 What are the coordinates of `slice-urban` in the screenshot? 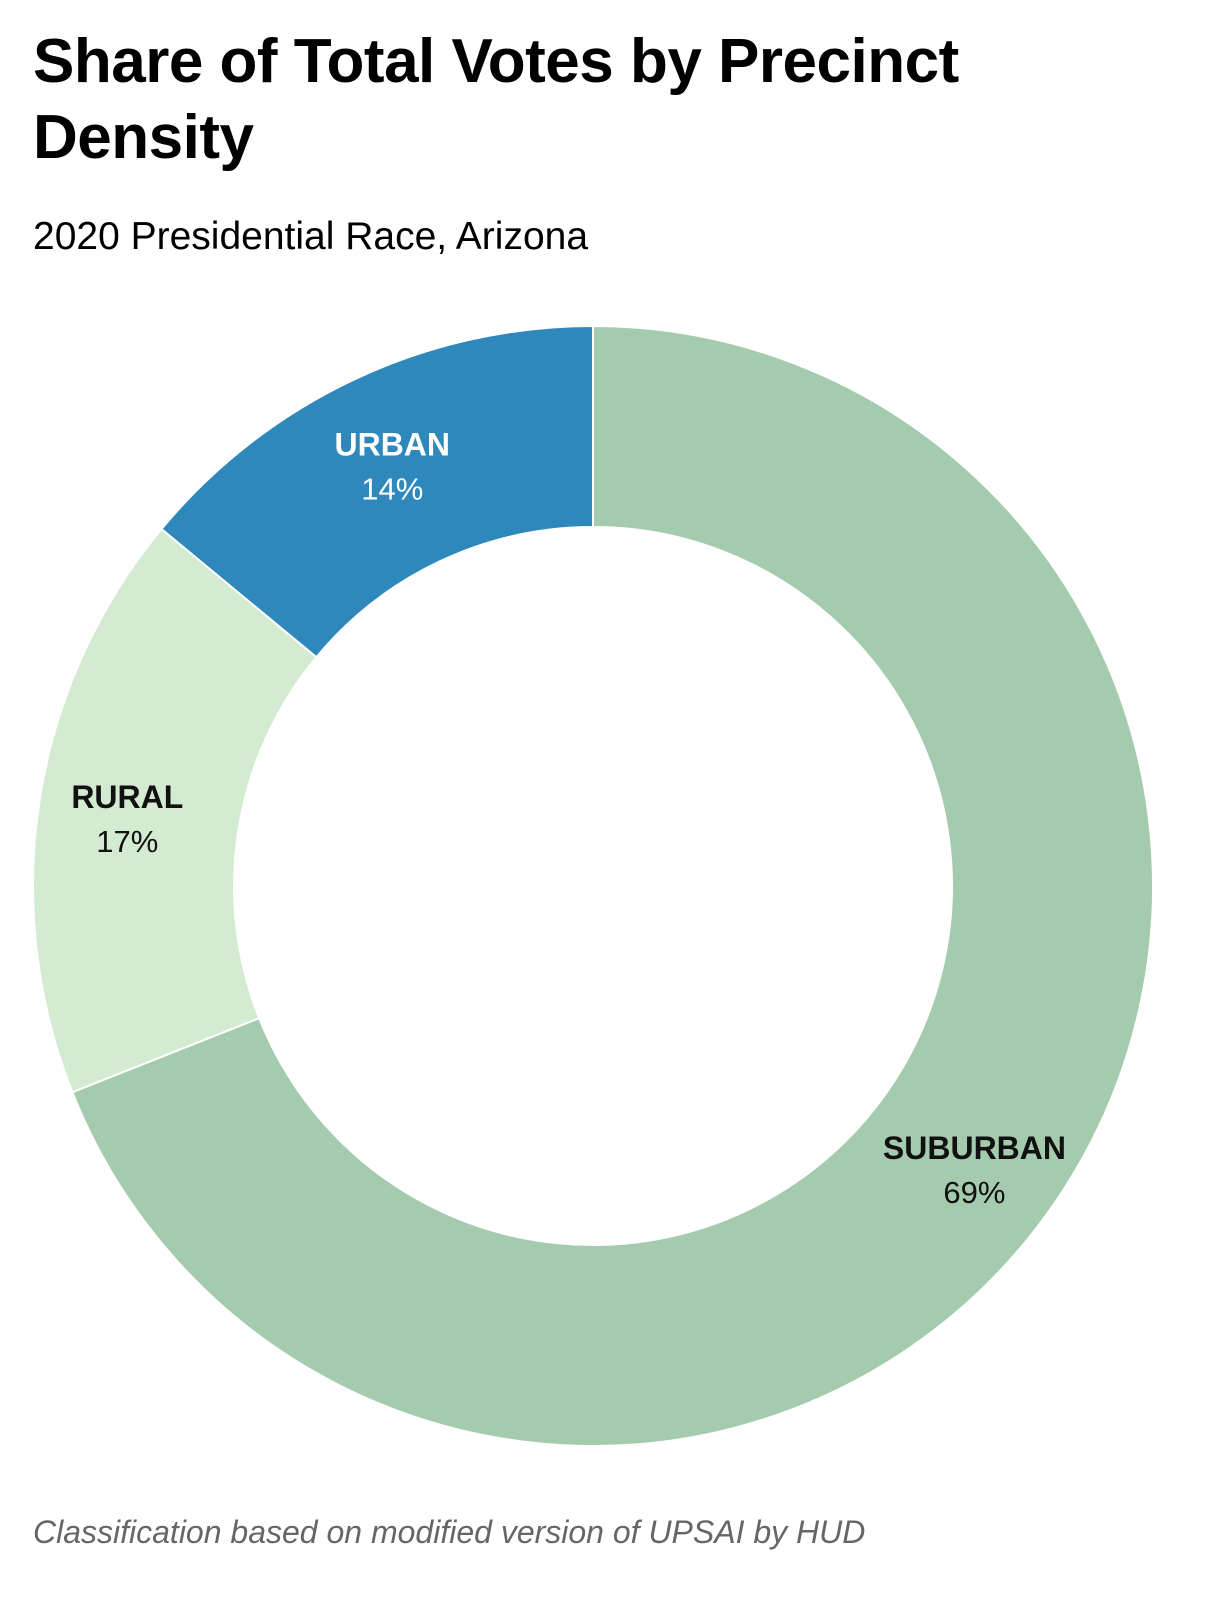 It's located at (377, 491).